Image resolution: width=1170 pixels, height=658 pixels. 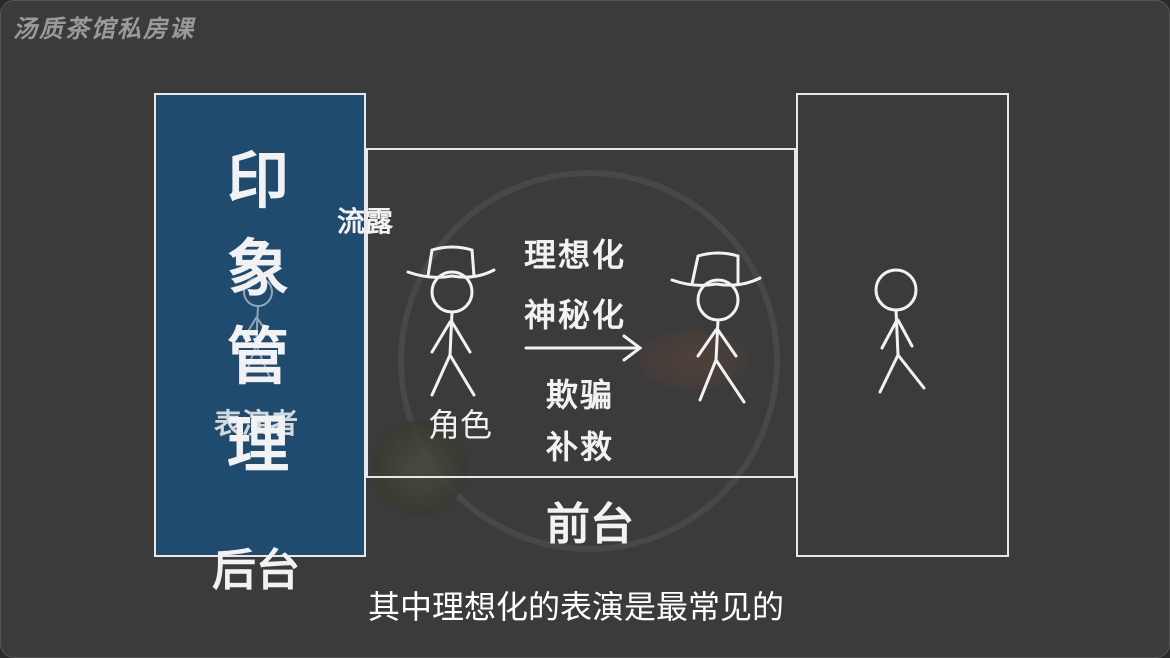 What do you see at coordinates (580, 447) in the screenshot?
I see `remedy-label: 补救` at bounding box center [580, 447].